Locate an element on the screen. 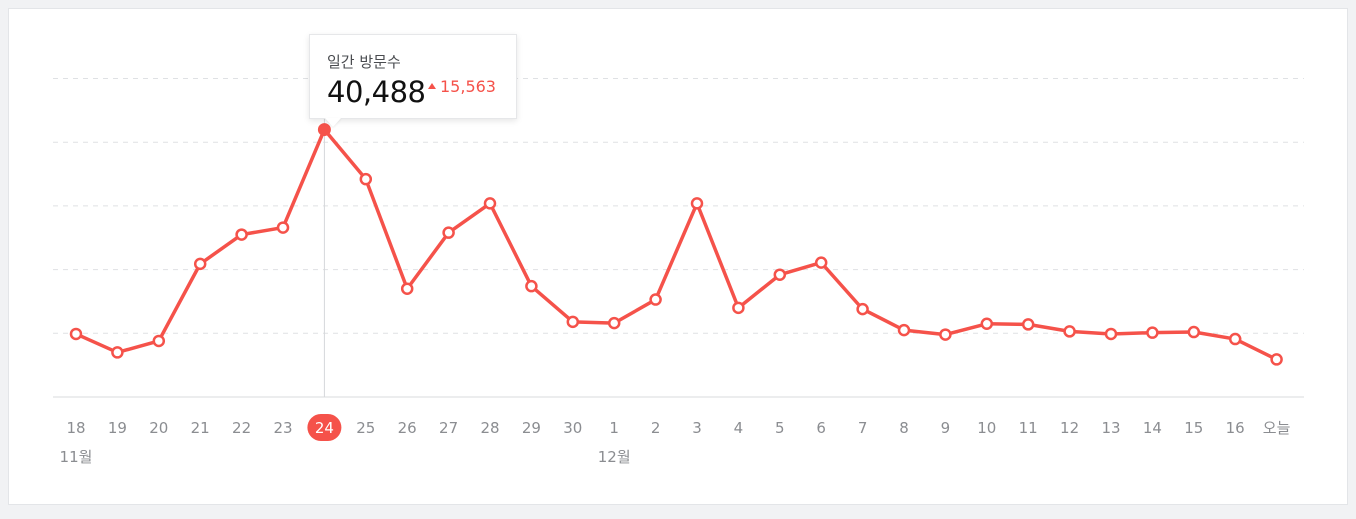 This screenshot has height=519, width=1356. x-tick-label: 4 is located at coordinates (739, 428).